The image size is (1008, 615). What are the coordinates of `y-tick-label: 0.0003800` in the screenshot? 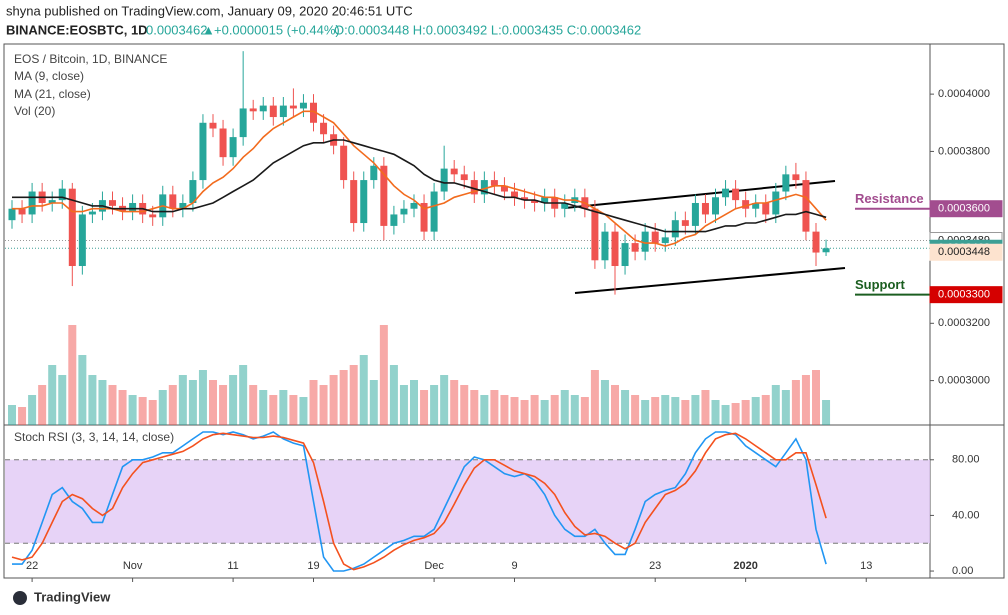 It's located at (964, 151).